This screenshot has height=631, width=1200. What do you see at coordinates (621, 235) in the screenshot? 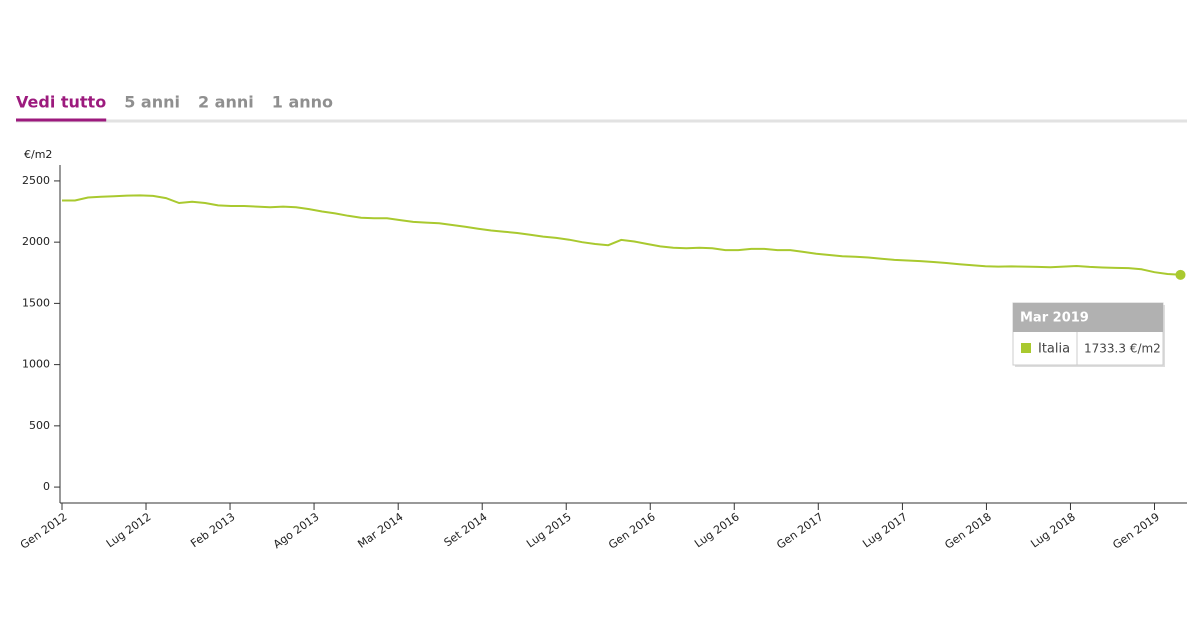
I see `line-series` at bounding box center [621, 235].